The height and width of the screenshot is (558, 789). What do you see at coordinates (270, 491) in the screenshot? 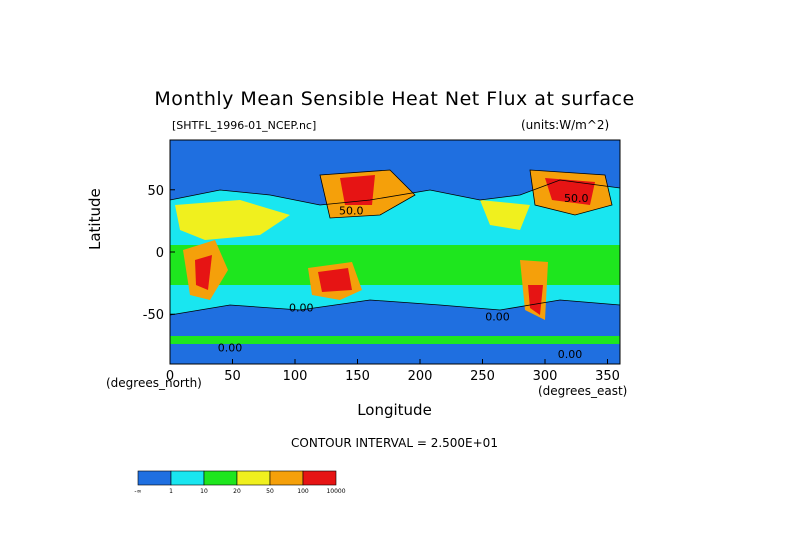
I see `colorbar-tick-label: 50` at bounding box center [270, 491].